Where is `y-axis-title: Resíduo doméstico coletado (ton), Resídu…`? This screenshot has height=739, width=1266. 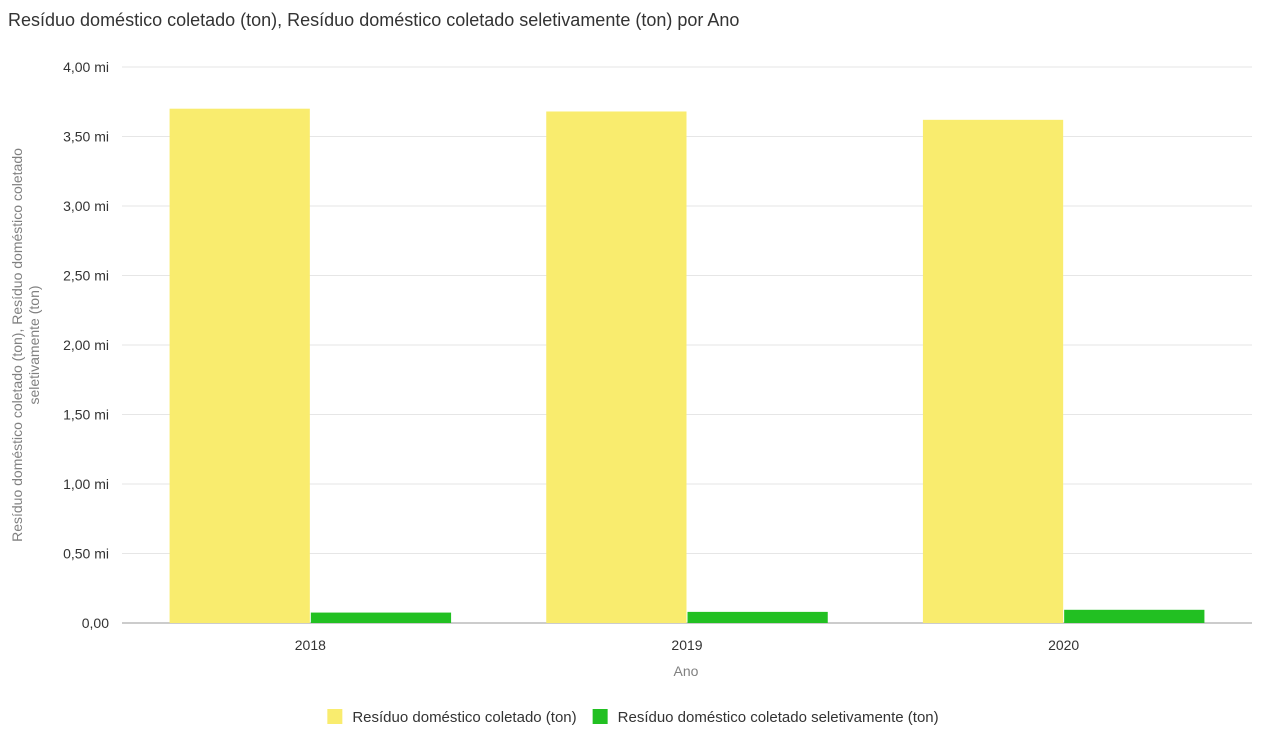 y-axis-title: Resíduo doméstico coletado (ton), Resídu… is located at coordinates (25, 345).